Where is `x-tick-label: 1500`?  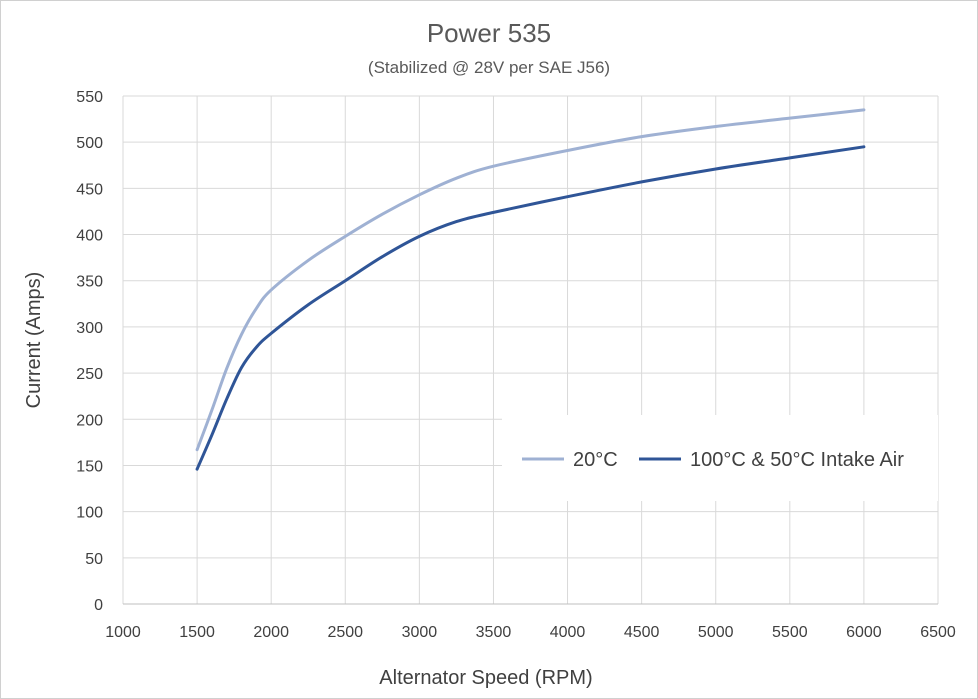 x-tick-label: 1500 is located at coordinates (197, 632).